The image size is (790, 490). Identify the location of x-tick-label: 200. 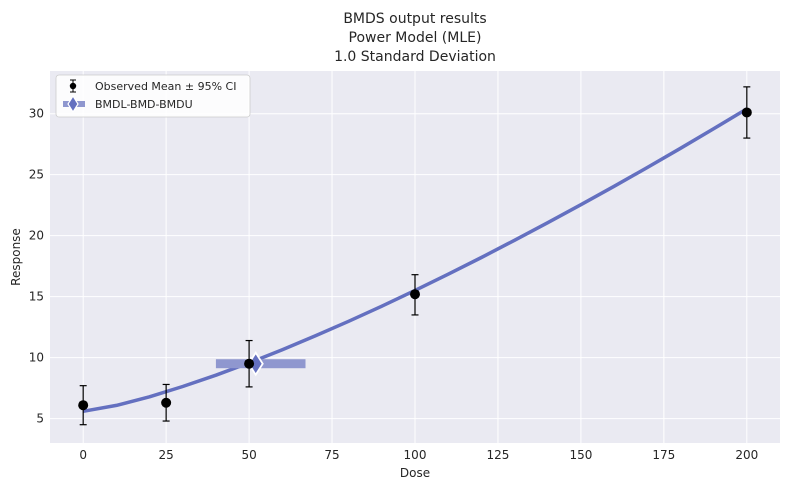
(746, 455).